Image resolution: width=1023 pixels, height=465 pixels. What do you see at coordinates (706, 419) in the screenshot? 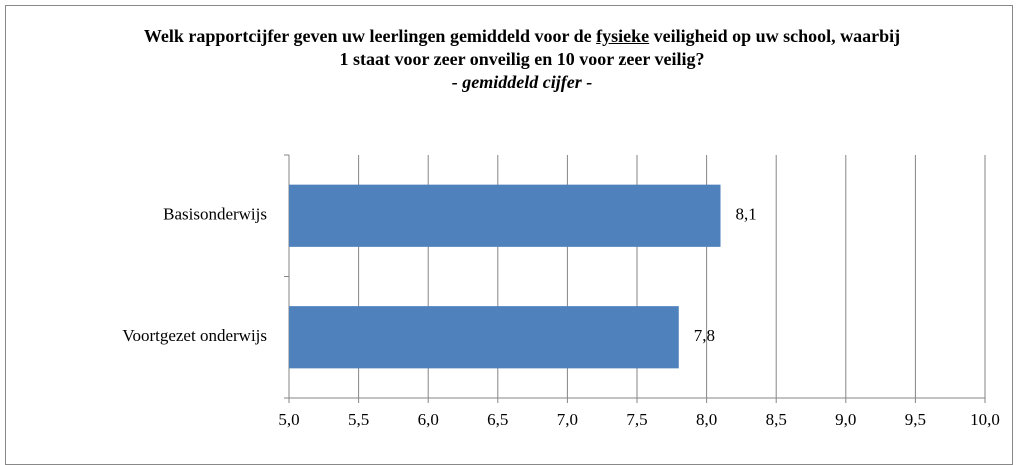
I see `x-tick-label: 8,0` at bounding box center [706, 419].